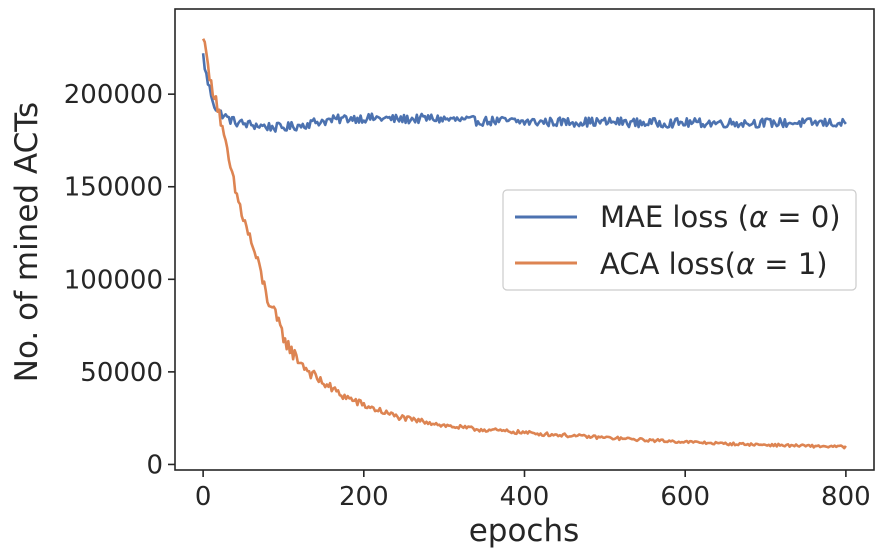 This screenshot has height=558, width=882. Describe the element at coordinates (714, 264) in the screenshot. I see `legend-label-aca: ACA loss(α = 1)` at that location.